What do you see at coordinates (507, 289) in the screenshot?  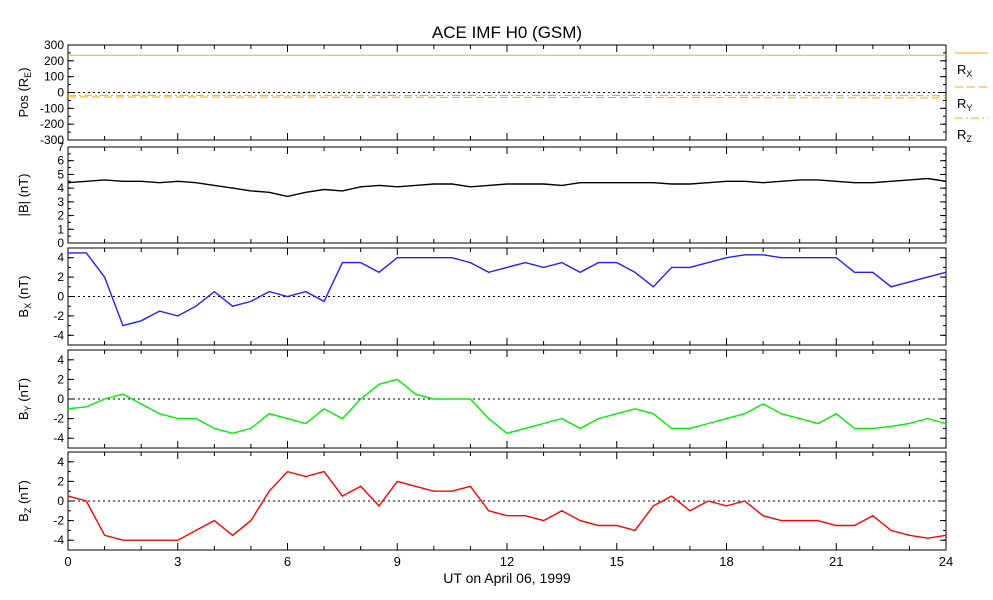 I see `series-line-bx` at bounding box center [507, 289].